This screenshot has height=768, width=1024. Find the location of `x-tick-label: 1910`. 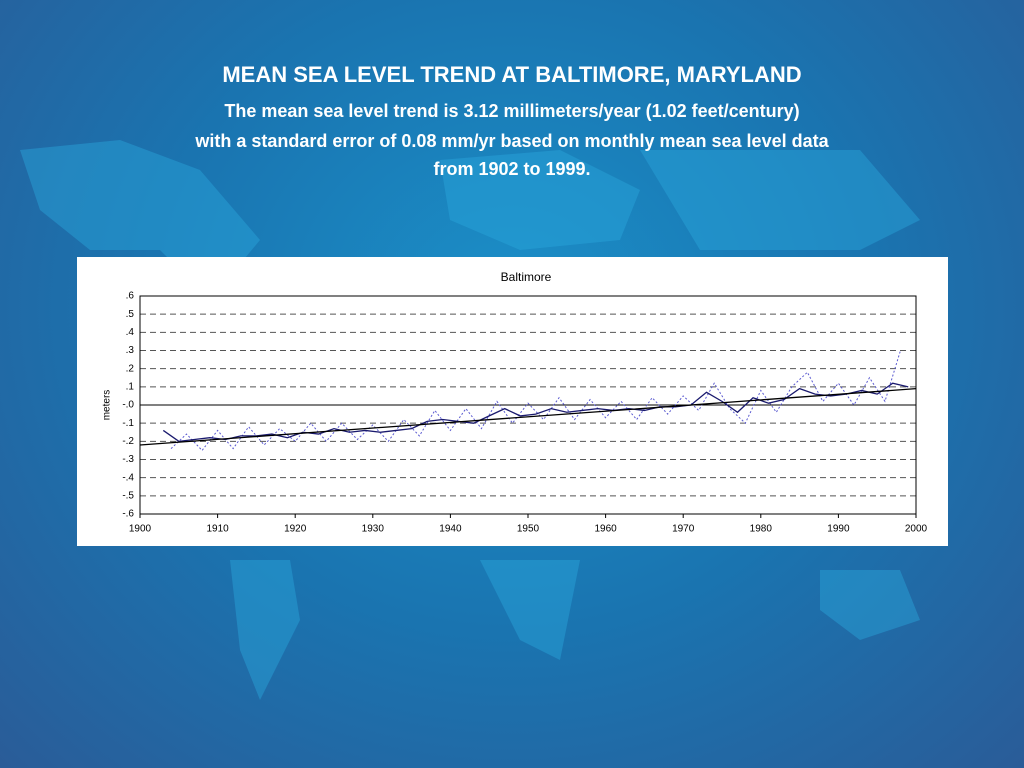

x-tick-label: 1910 is located at coordinates (217, 529).